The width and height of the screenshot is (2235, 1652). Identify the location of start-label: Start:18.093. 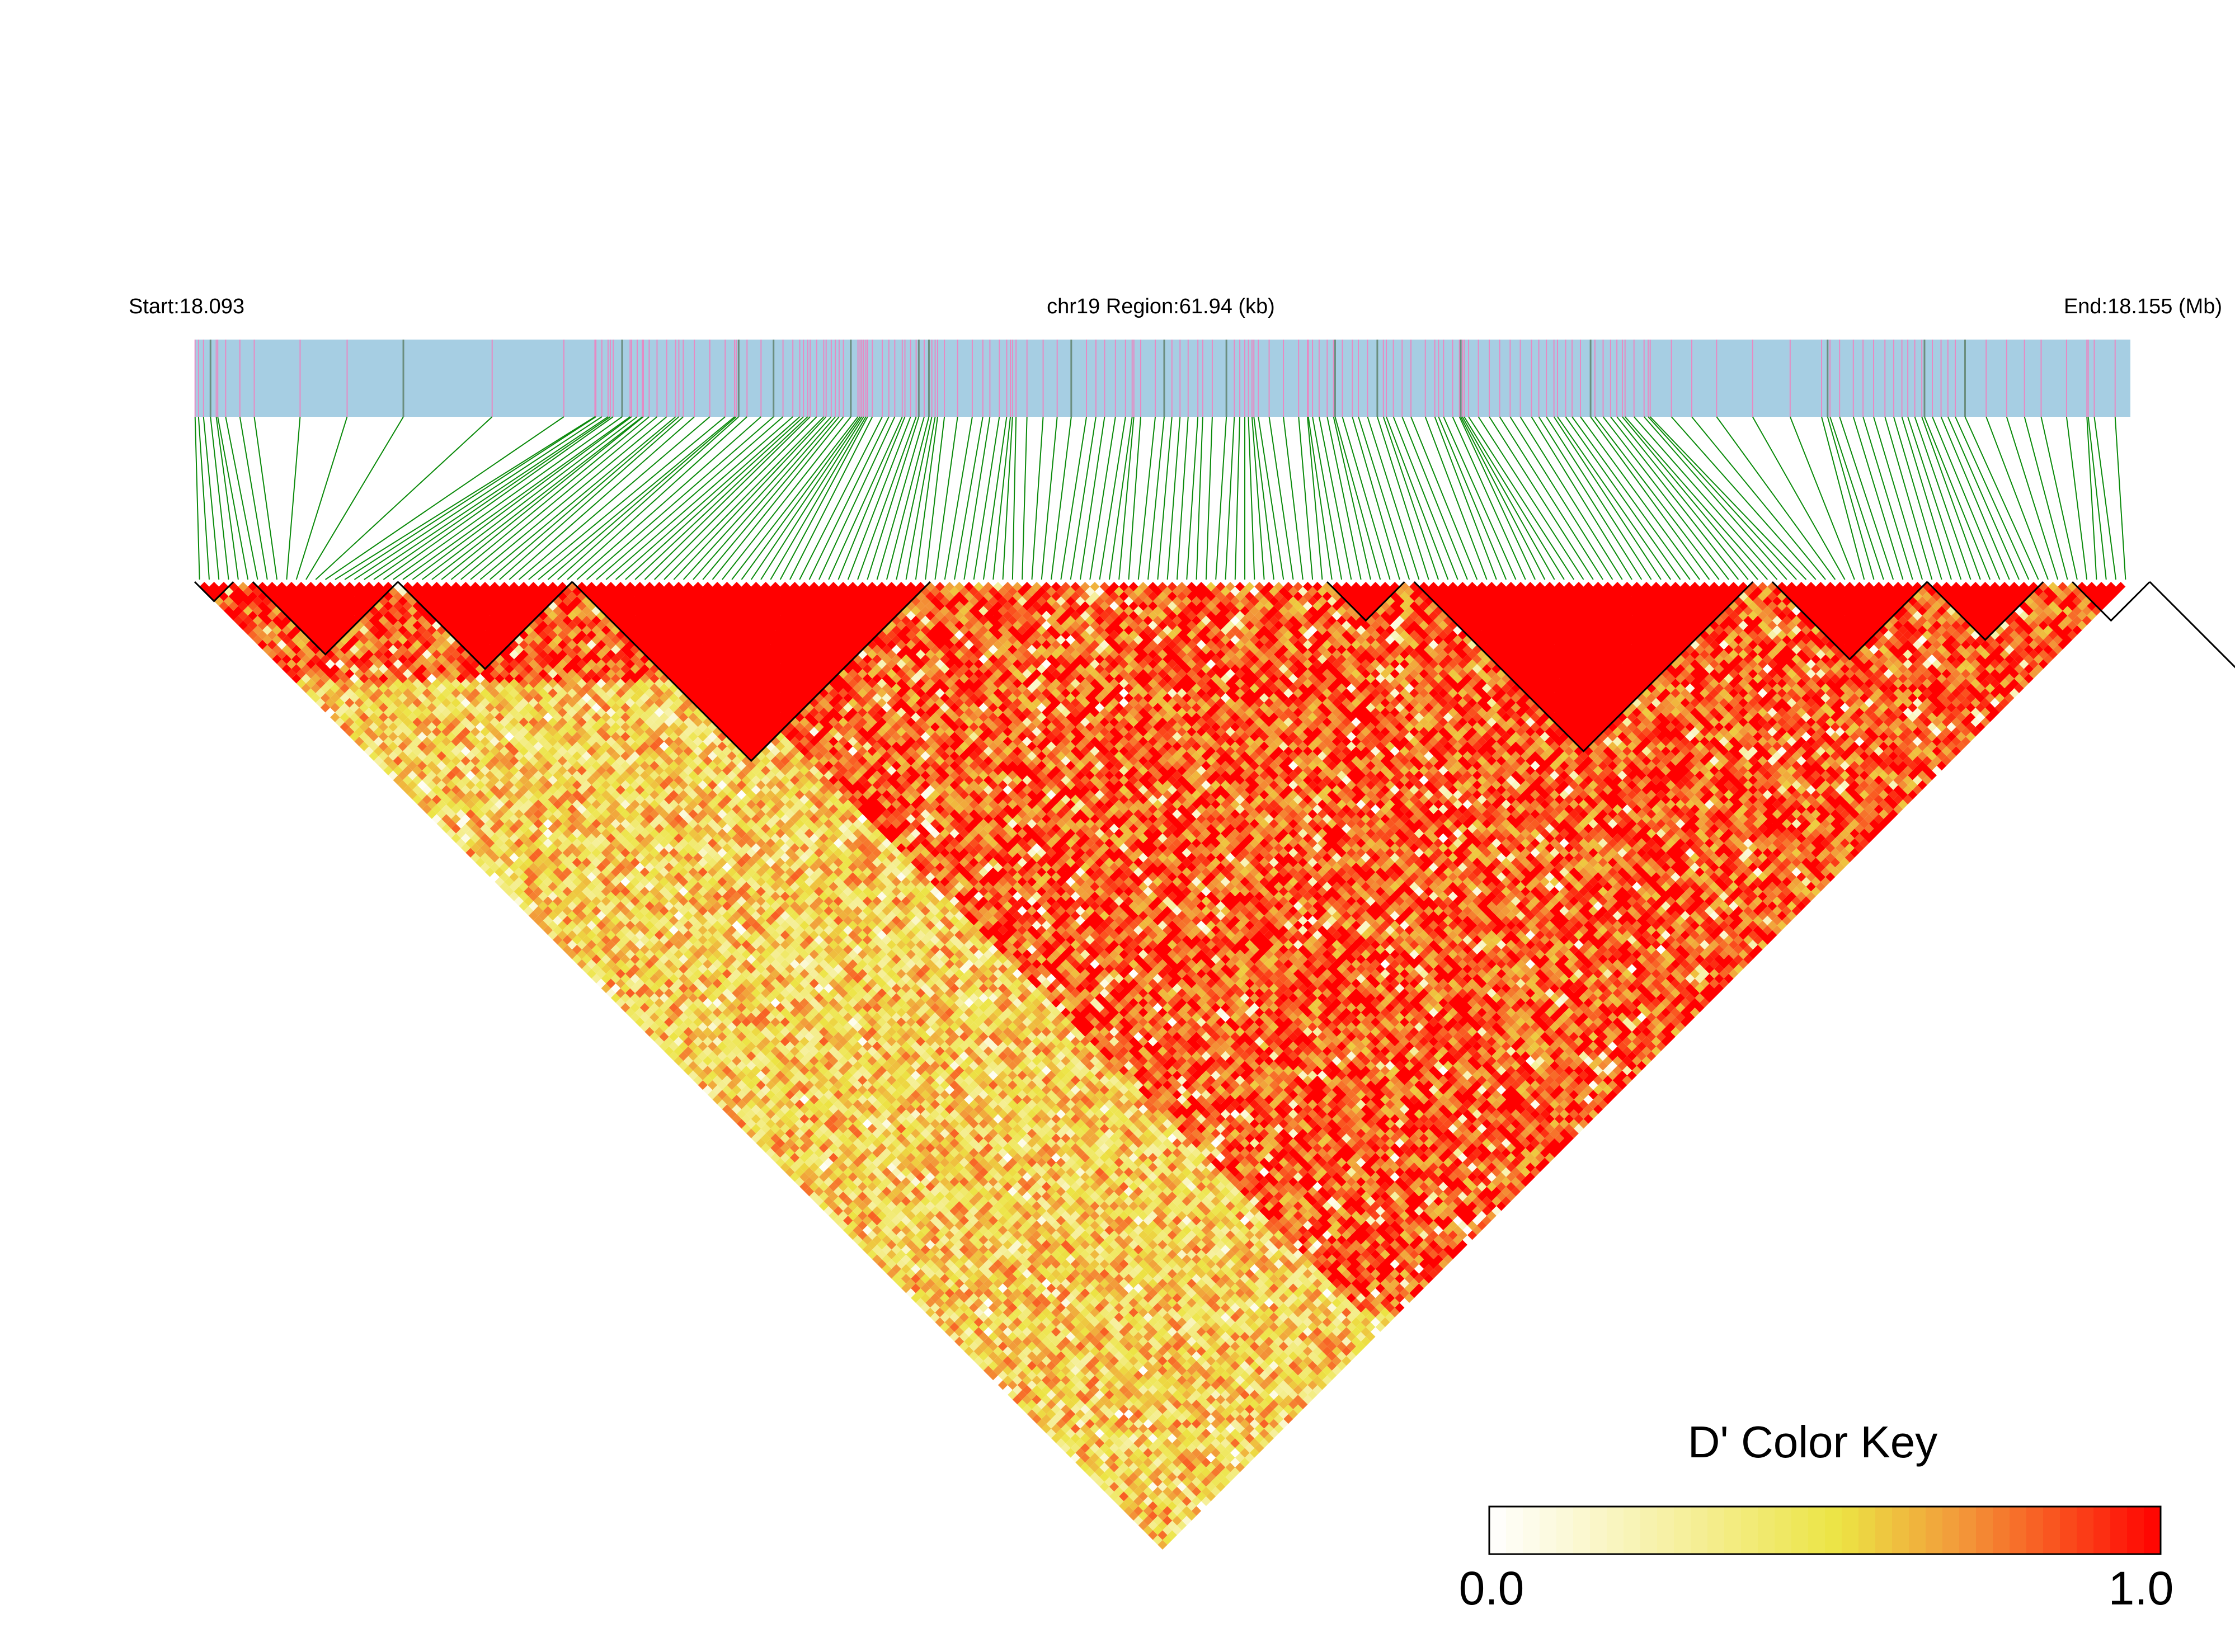
(186, 306).